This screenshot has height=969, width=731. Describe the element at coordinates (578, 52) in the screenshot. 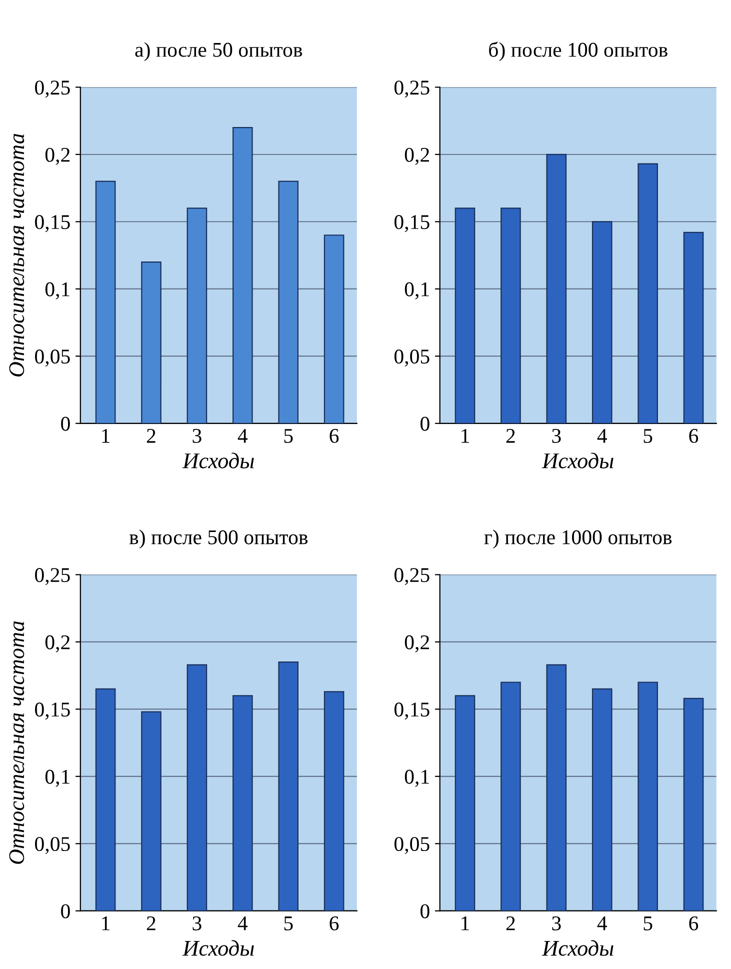

I see `chart-title: б) после 100 опытов` at that location.